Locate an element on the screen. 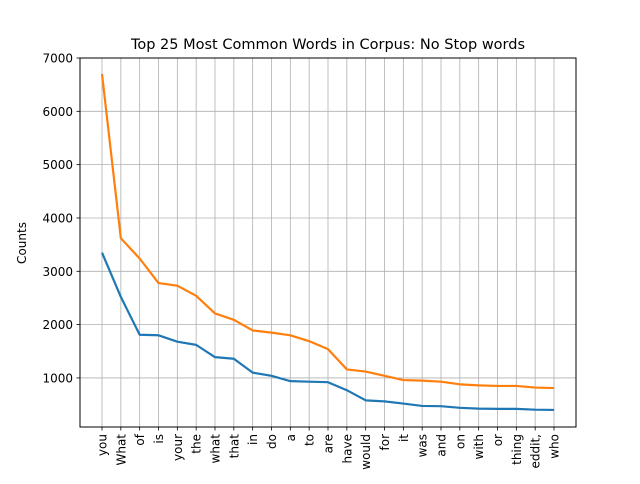  x-tick-label: was is located at coordinates (423, 445).